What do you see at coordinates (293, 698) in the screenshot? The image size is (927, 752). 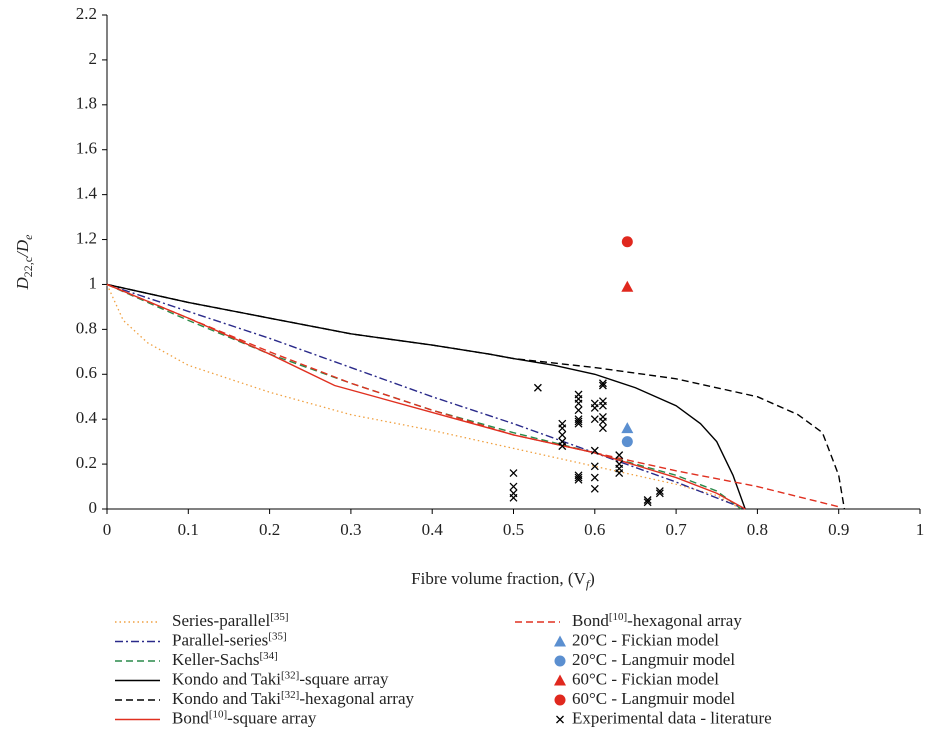 I see `legend-label: Kondo and Taki[32]-hexagonal array` at bounding box center [293, 698].